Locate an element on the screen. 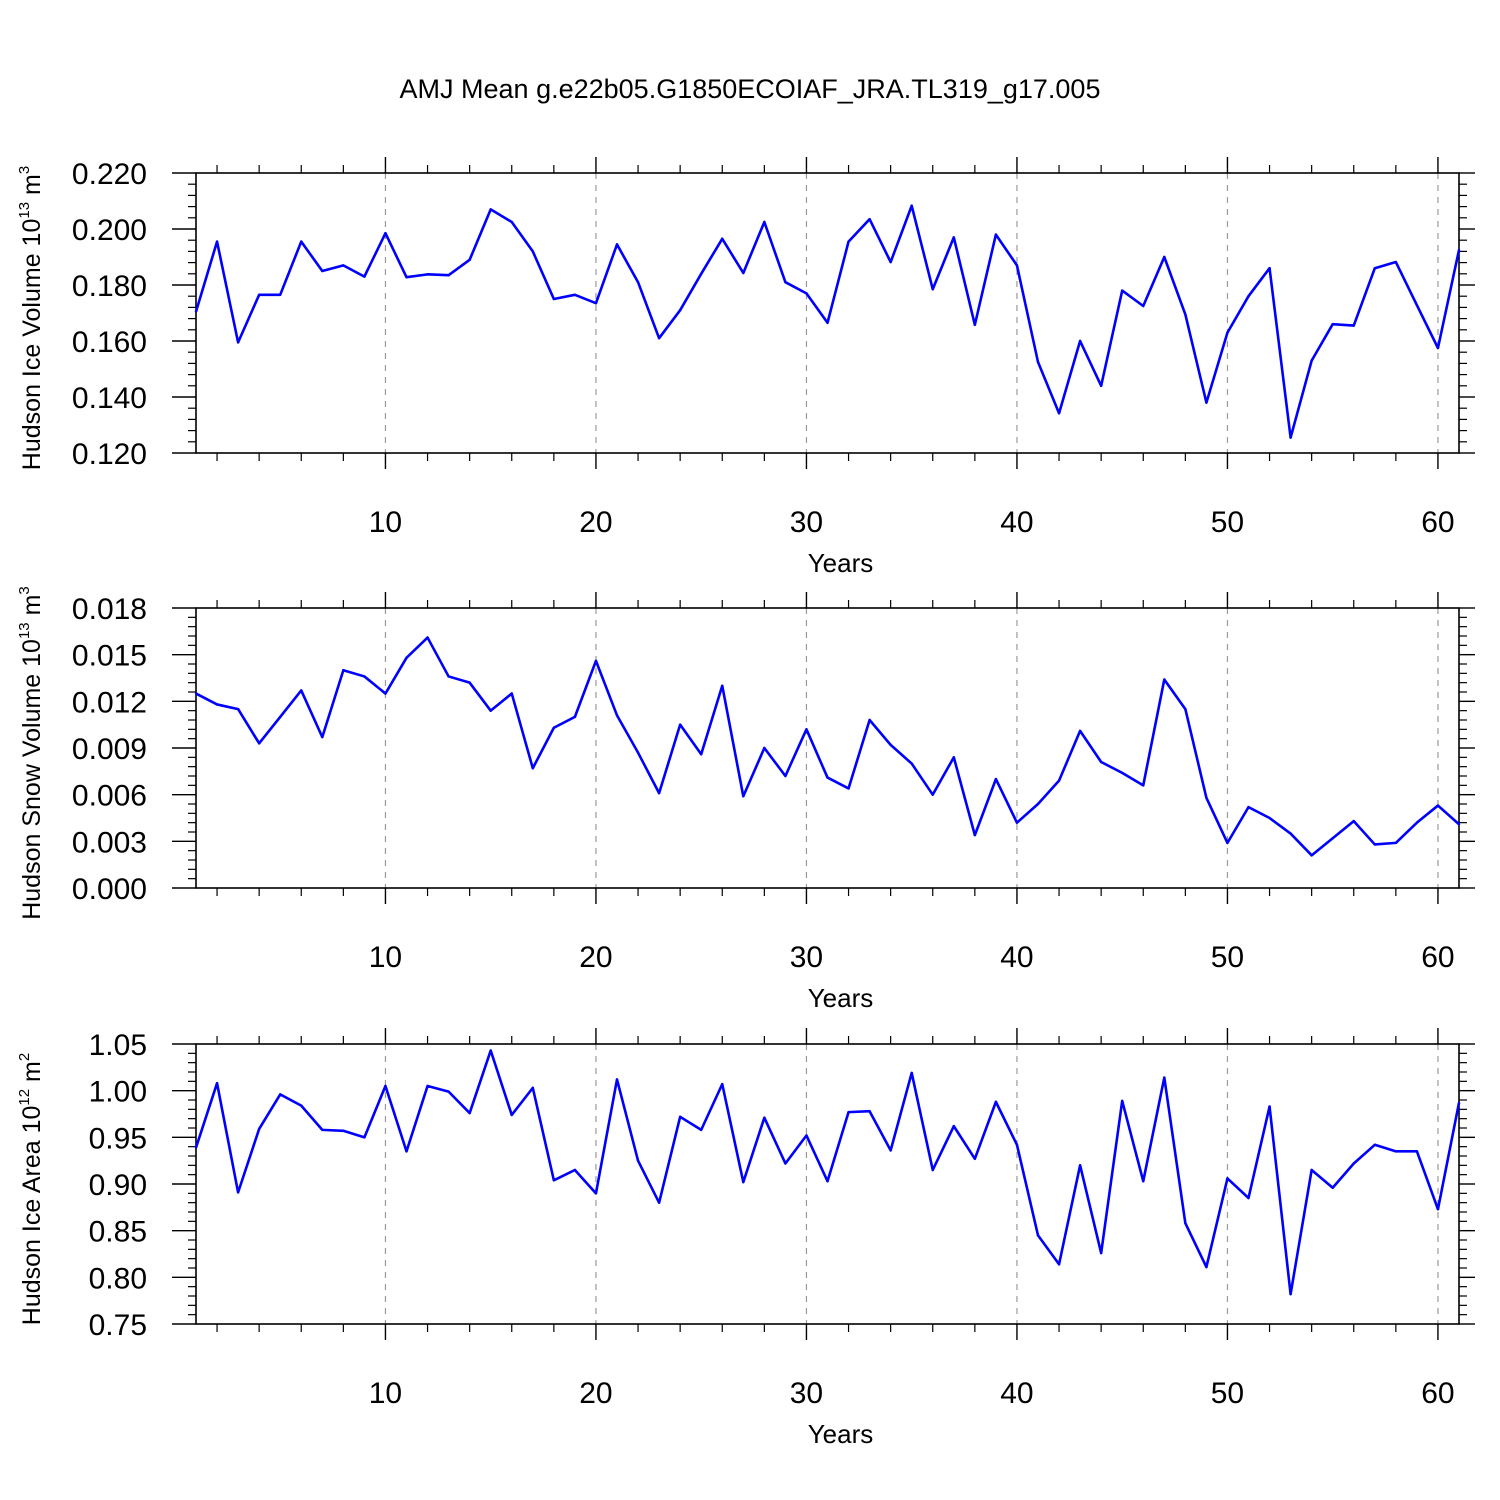 Image resolution: width=1500 pixels, height=1500 pixels. y-tick-label: 0.018 is located at coordinates (109, 609).